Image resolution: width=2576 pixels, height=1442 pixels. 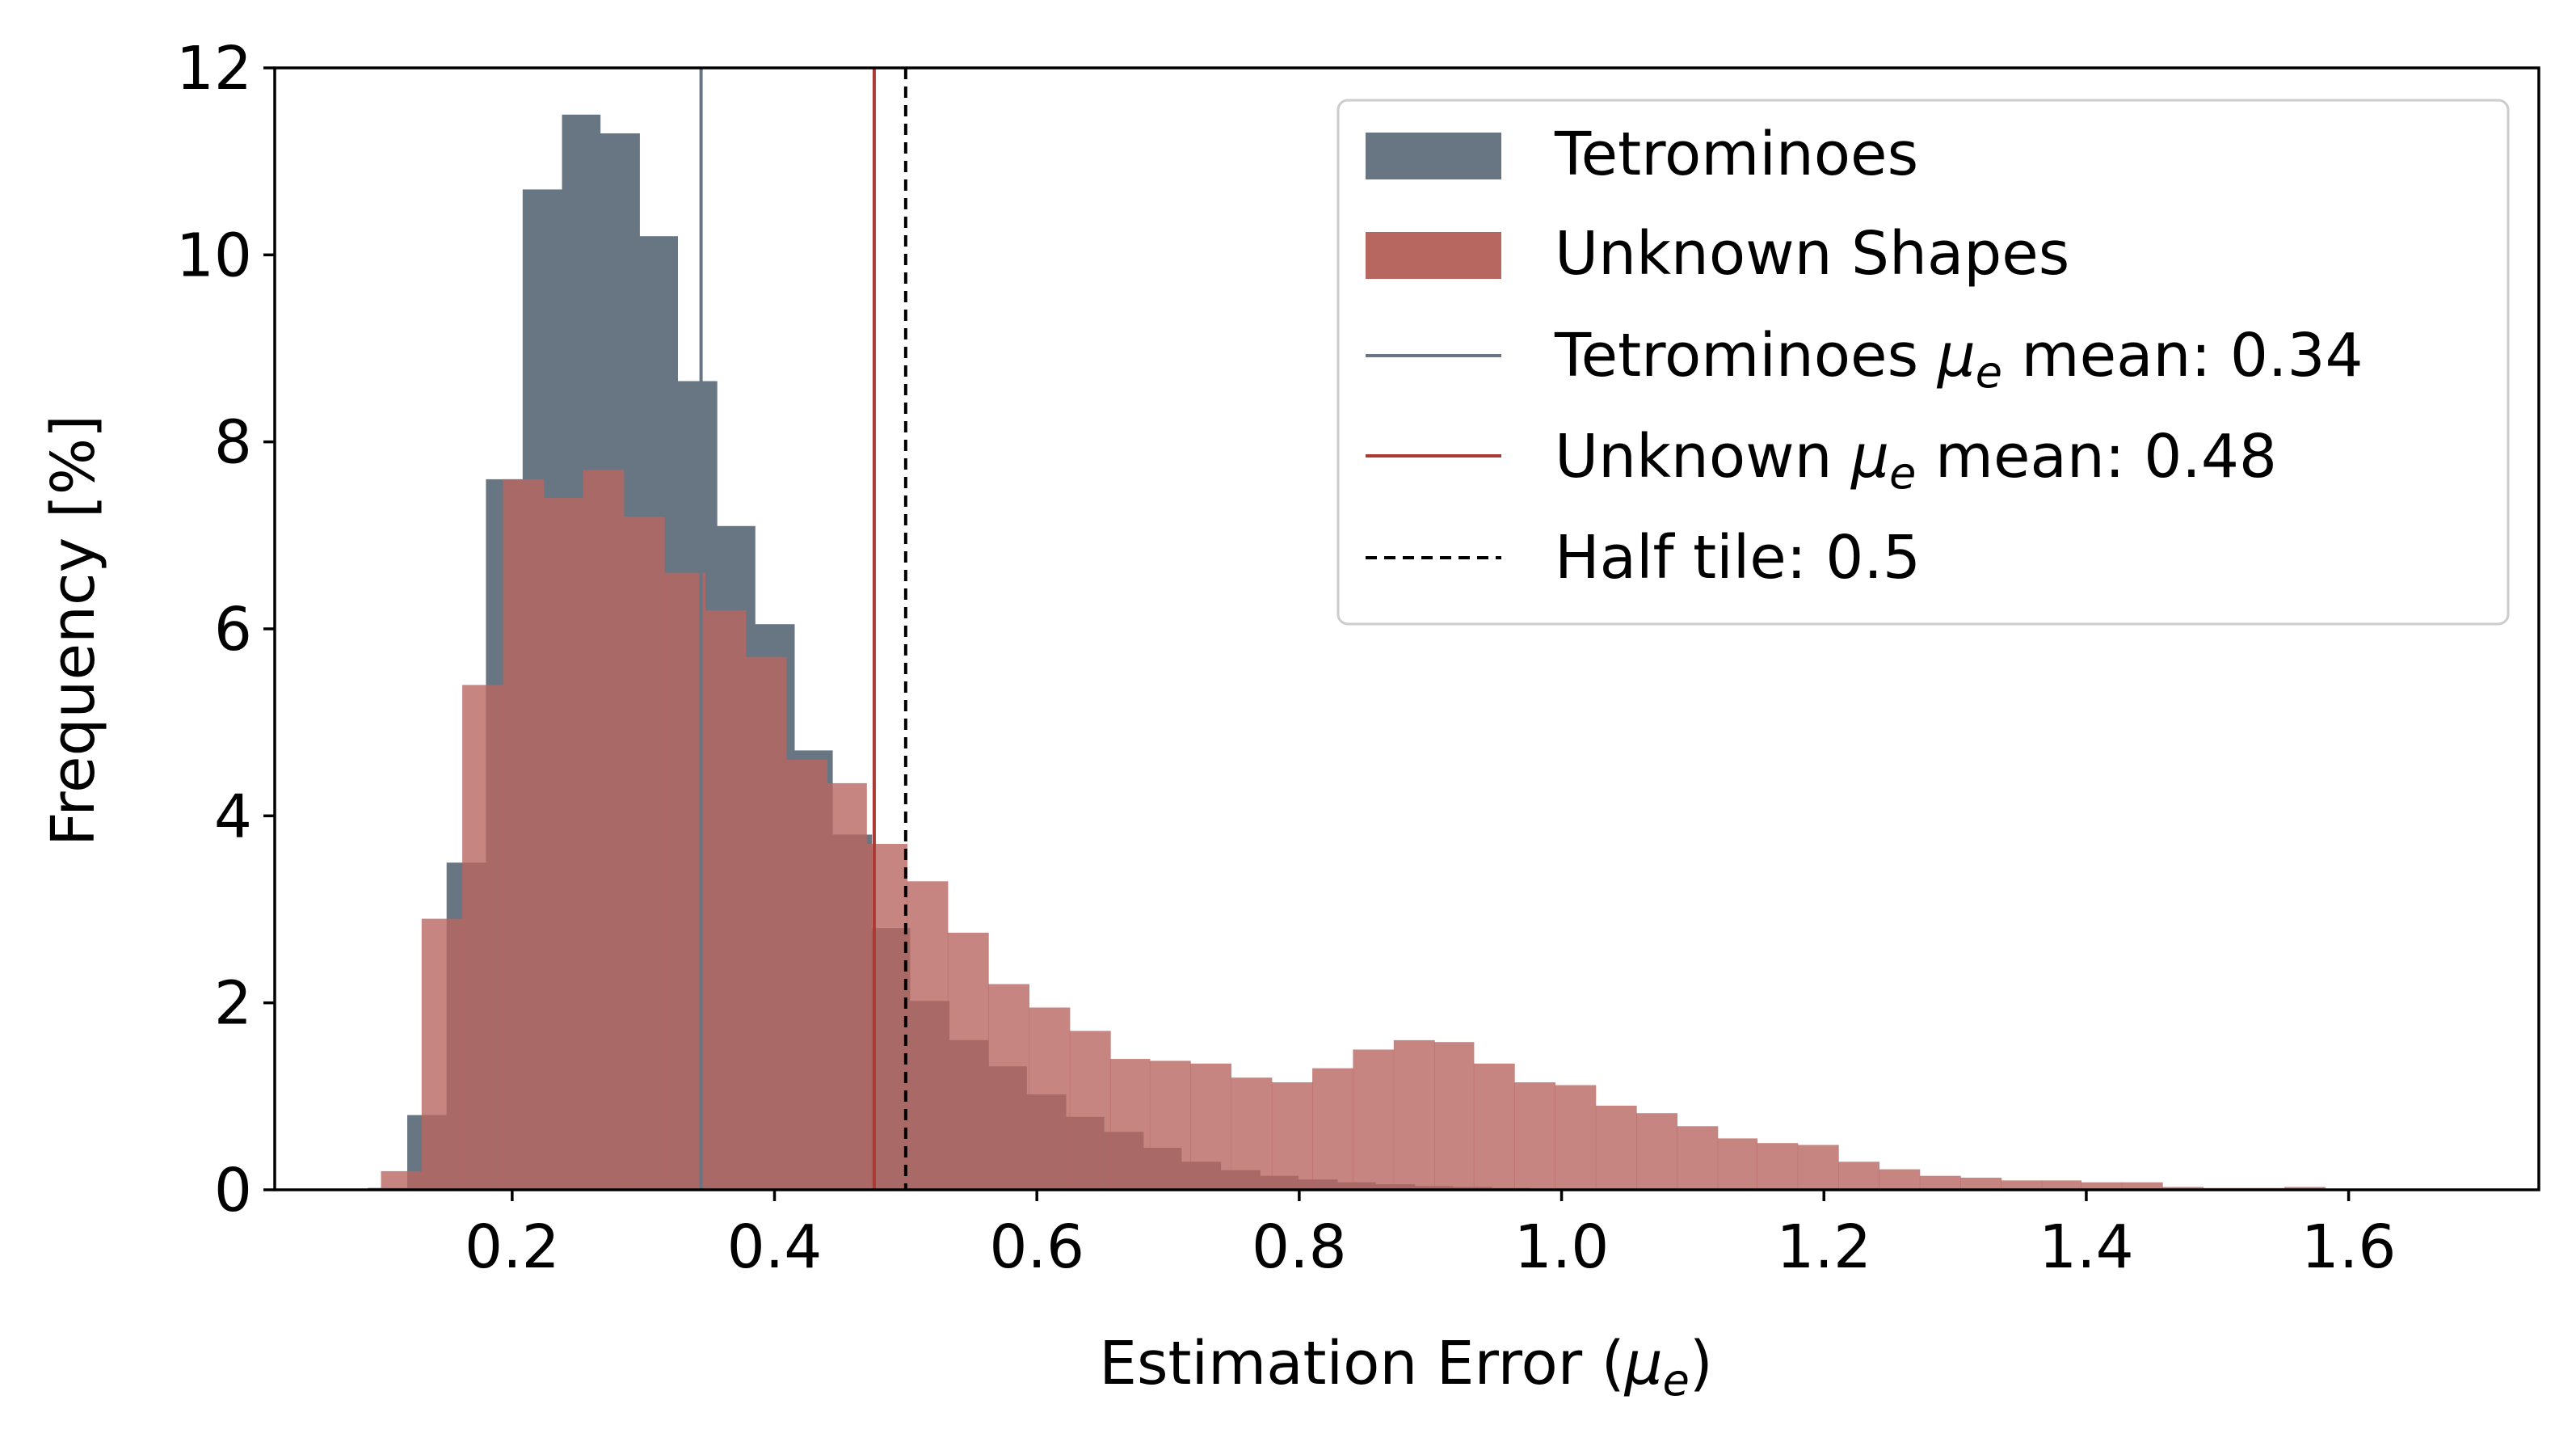 What do you see at coordinates (1736, 154) in the screenshot?
I see `legend-label-tetrominoes: Tetrominoes` at bounding box center [1736, 154].